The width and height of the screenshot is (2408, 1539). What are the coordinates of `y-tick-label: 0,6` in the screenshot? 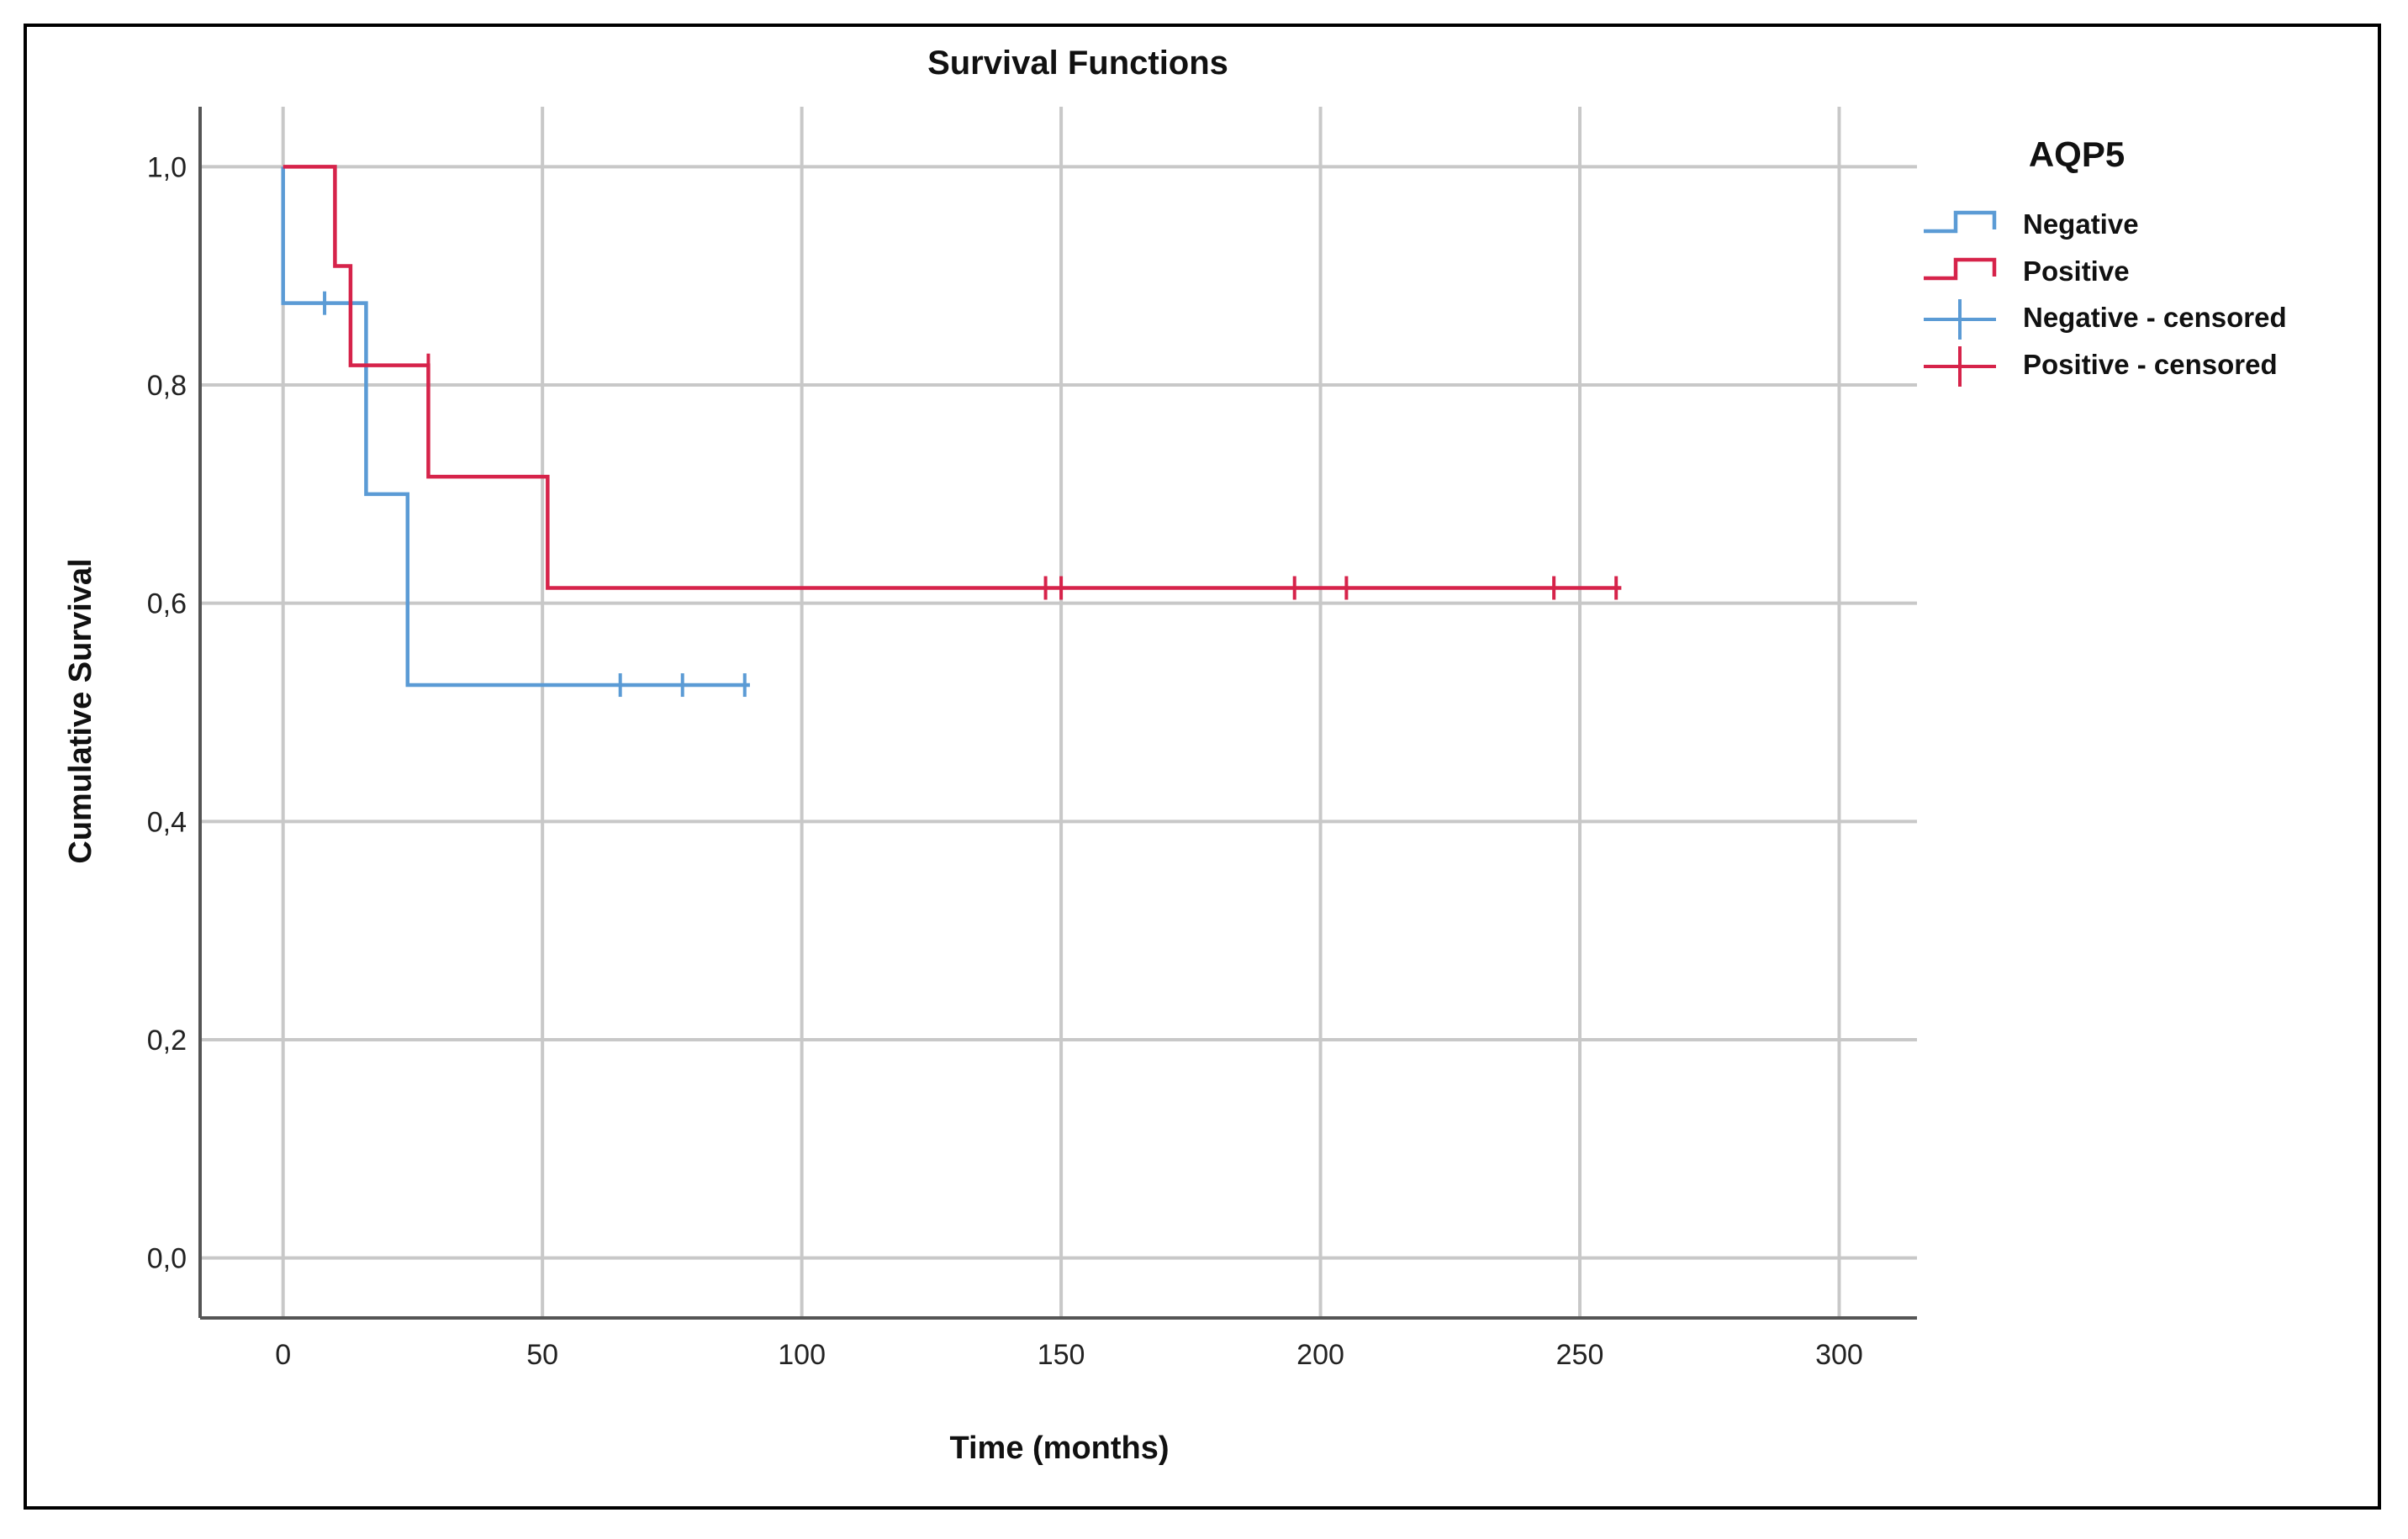 It's located at (167, 604).